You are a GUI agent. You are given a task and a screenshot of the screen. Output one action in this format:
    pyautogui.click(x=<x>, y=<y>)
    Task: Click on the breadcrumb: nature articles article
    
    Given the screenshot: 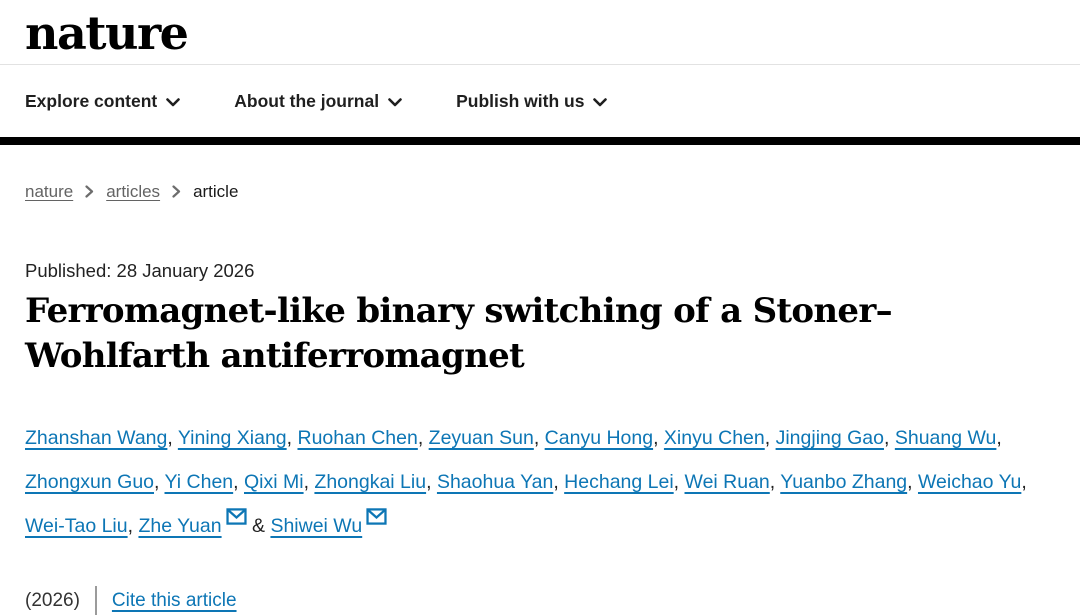 What is the action you would take?
    pyautogui.click(x=552, y=192)
    